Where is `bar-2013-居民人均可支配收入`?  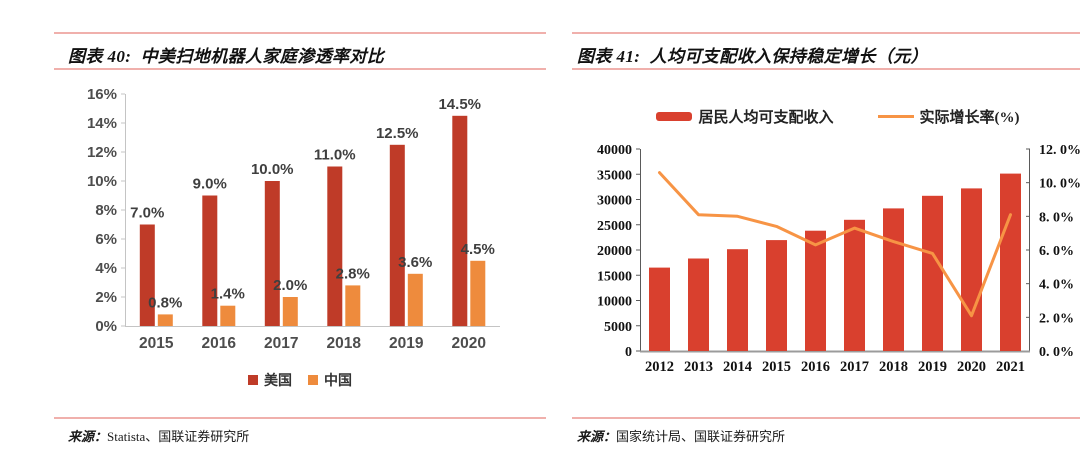
bar-2013-居民人均可支配收入 is located at coordinates (698, 304).